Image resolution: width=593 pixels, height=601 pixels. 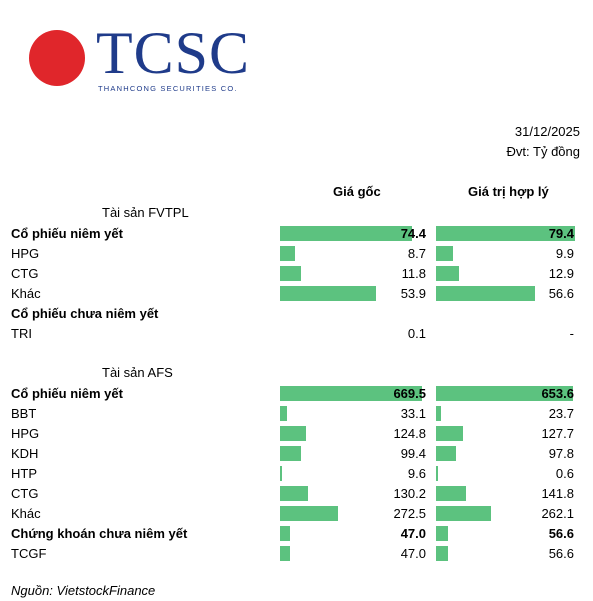 I want to click on row-label: Chứng khoán chưa niêm yết, so click(x=99, y=533).